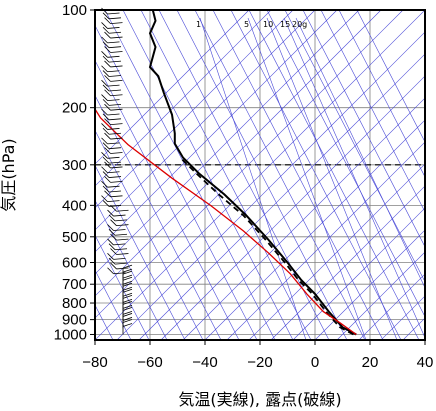 Image resolution: width=436 pixels, height=411 pixels. I want to click on y-tick-label: 1000, so click(70, 334).